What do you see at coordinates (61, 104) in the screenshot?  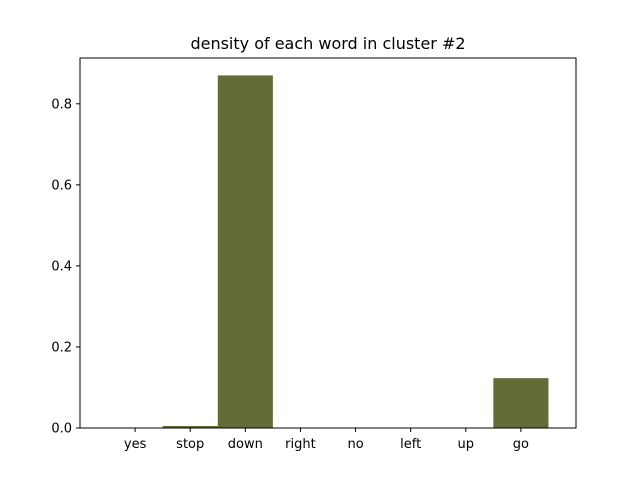 I see `y-tick-label-4: 0.8` at bounding box center [61, 104].